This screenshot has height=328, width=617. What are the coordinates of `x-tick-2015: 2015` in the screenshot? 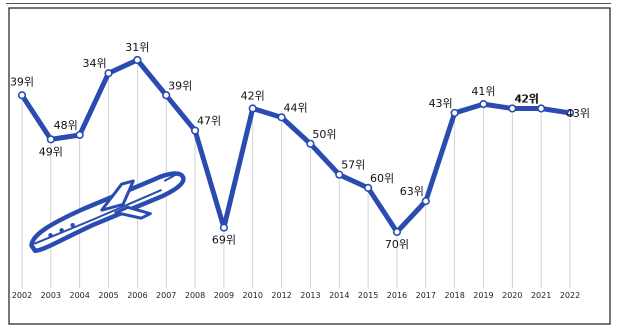 It's located at (368, 295).